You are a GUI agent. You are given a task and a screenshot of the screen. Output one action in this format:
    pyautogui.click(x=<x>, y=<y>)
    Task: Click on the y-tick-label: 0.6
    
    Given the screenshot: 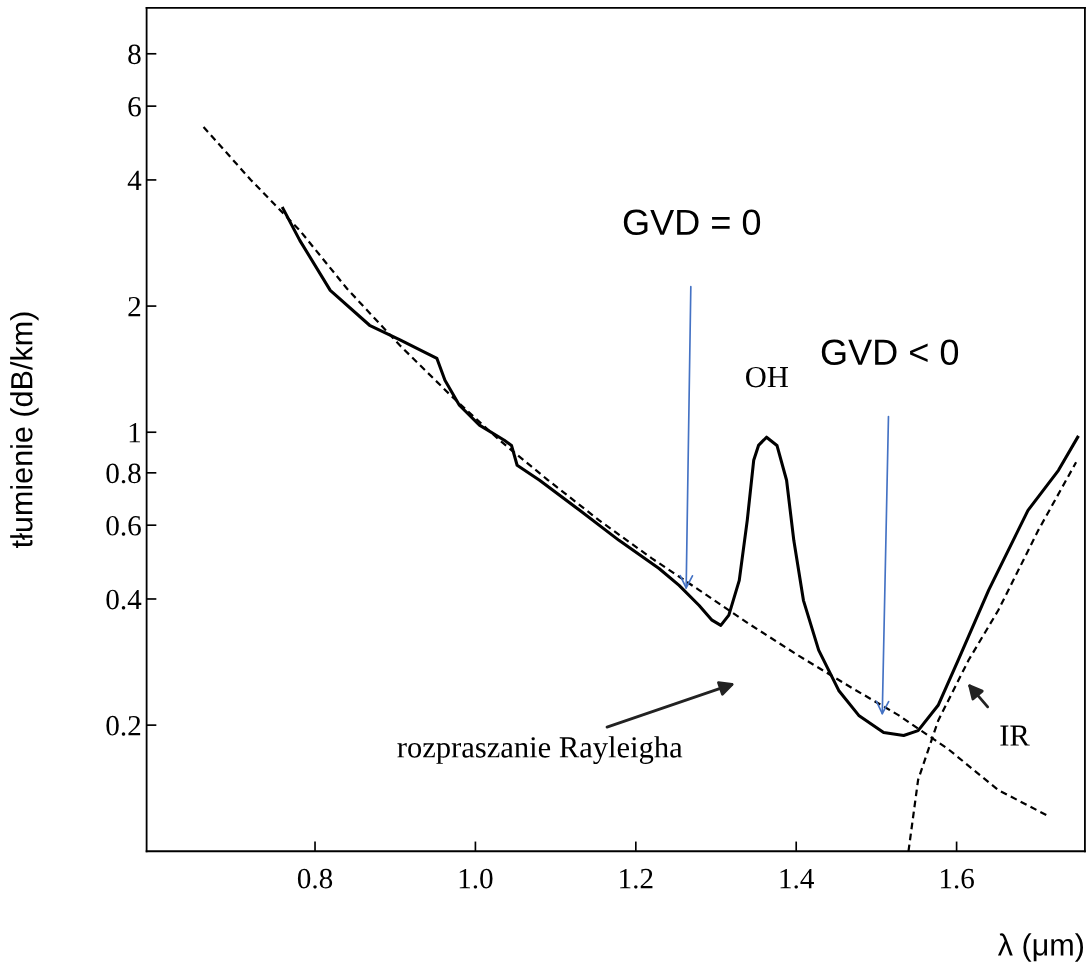 What is the action you would take?
    pyautogui.click(x=123, y=525)
    